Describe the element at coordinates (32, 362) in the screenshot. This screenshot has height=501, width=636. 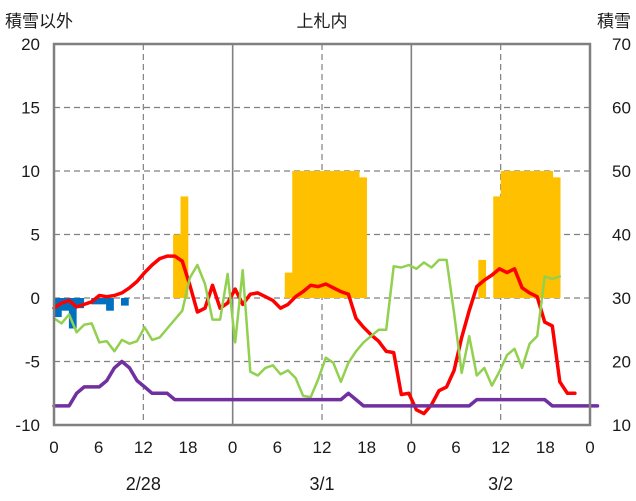
I see `y-left-tick-label: -5` at that location.